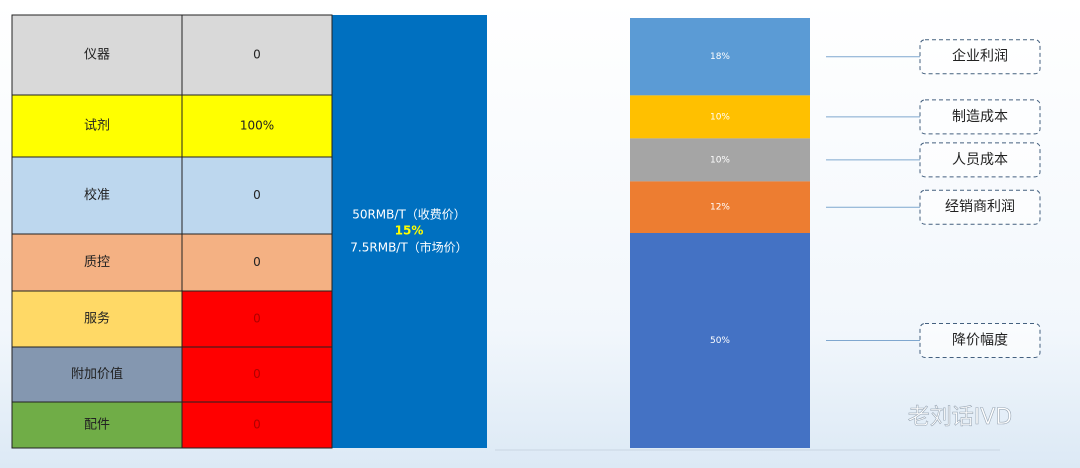 This screenshot has width=1080, height=468. I want to click on callout-text: 经销商利润, so click(980, 207).